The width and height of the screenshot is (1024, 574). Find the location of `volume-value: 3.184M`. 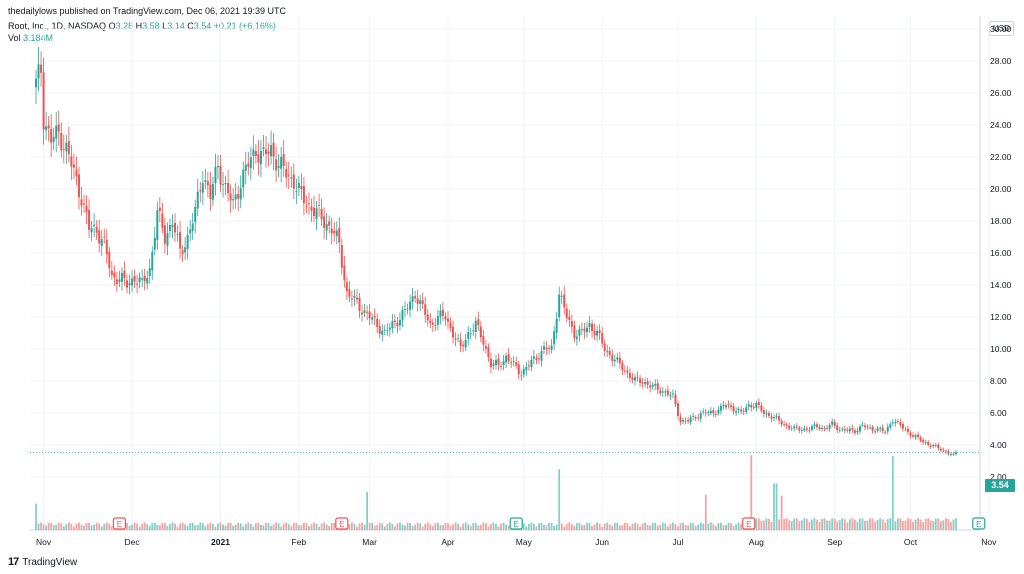

volume-value: 3.184M is located at coordinates (38, 38).